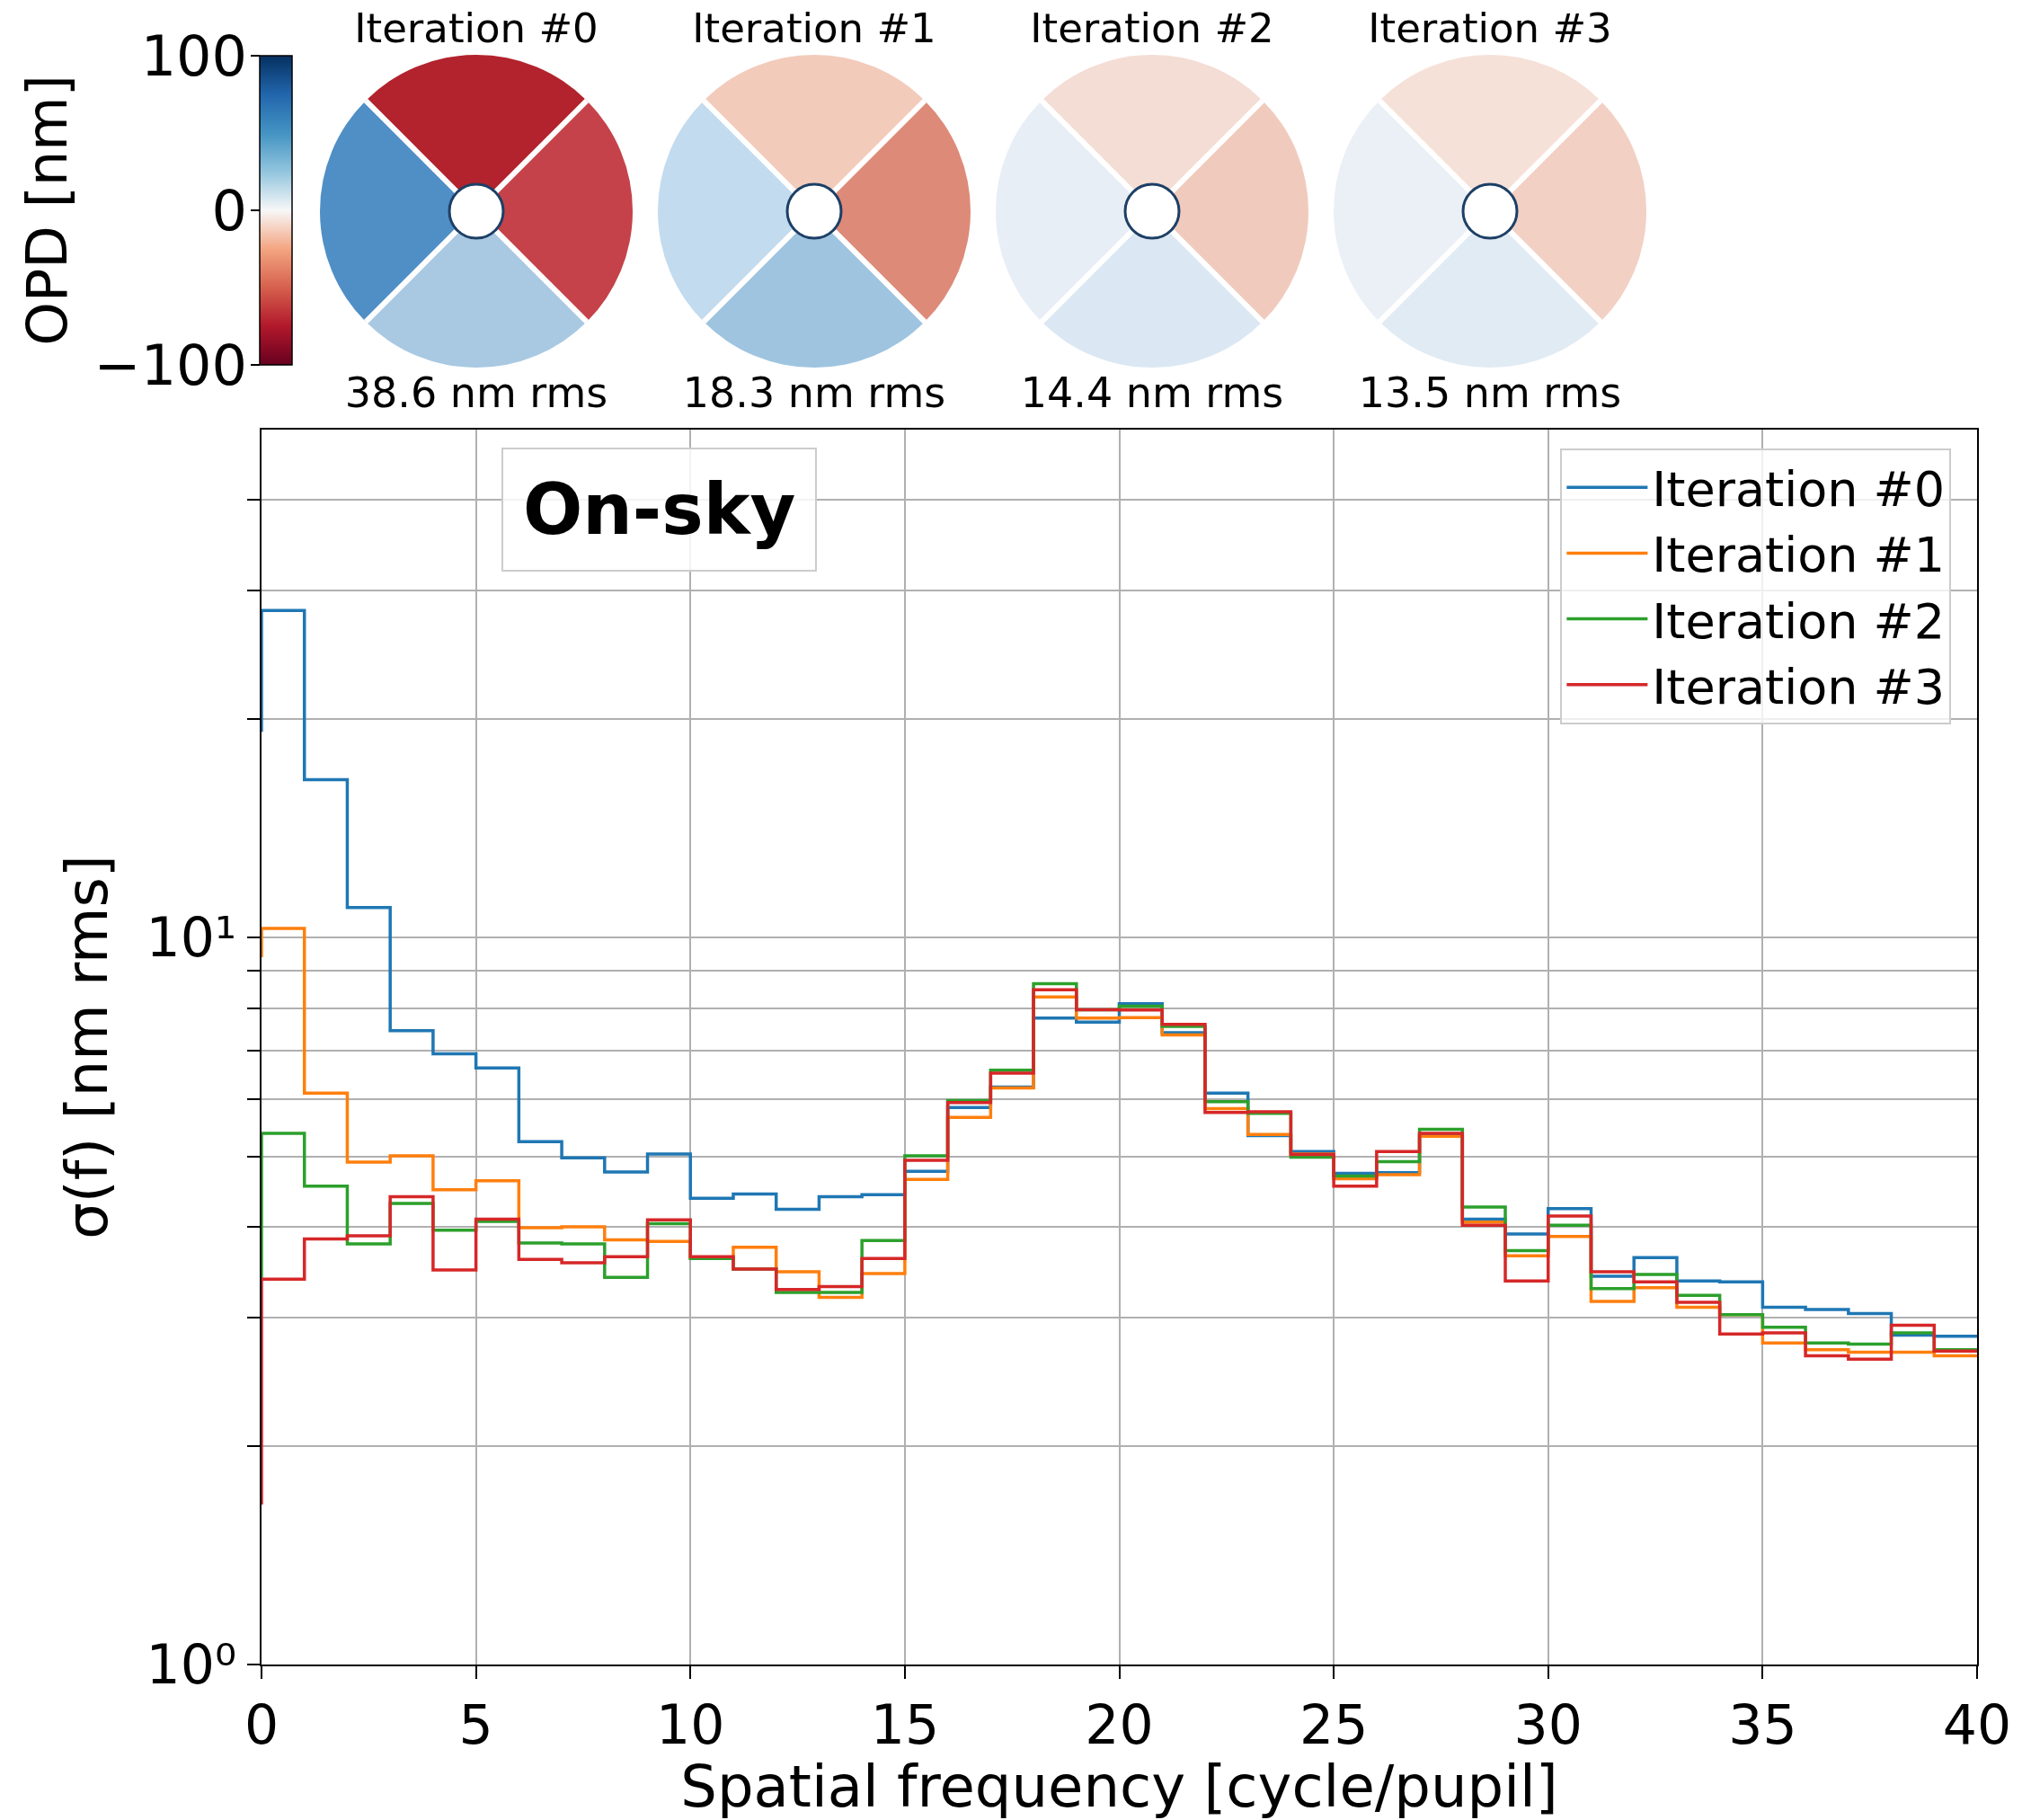 This screenshot has height=1820, width=2022. What do you see at coordinates (1799, 687) in the screenshot?
I see `legend-label: Iteration #3` at bounding box center [1799, 687].